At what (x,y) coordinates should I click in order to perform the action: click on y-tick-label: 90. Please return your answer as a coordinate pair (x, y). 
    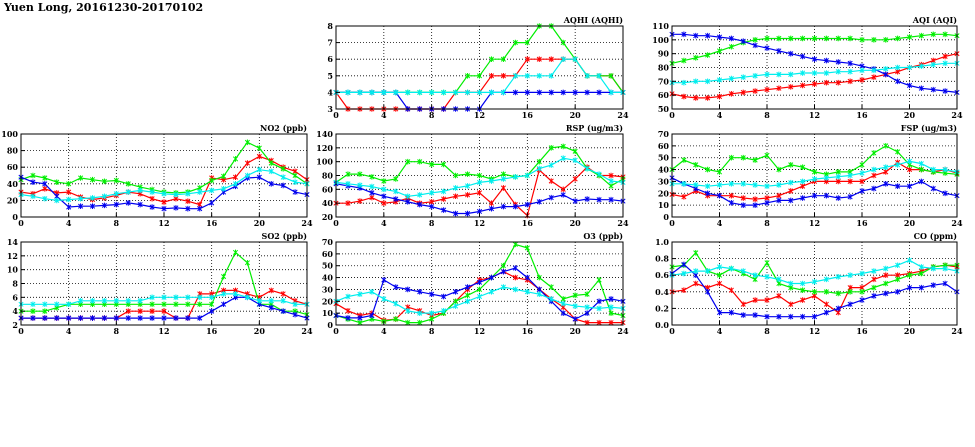
    Looking at the image, I should click on (664, 54).